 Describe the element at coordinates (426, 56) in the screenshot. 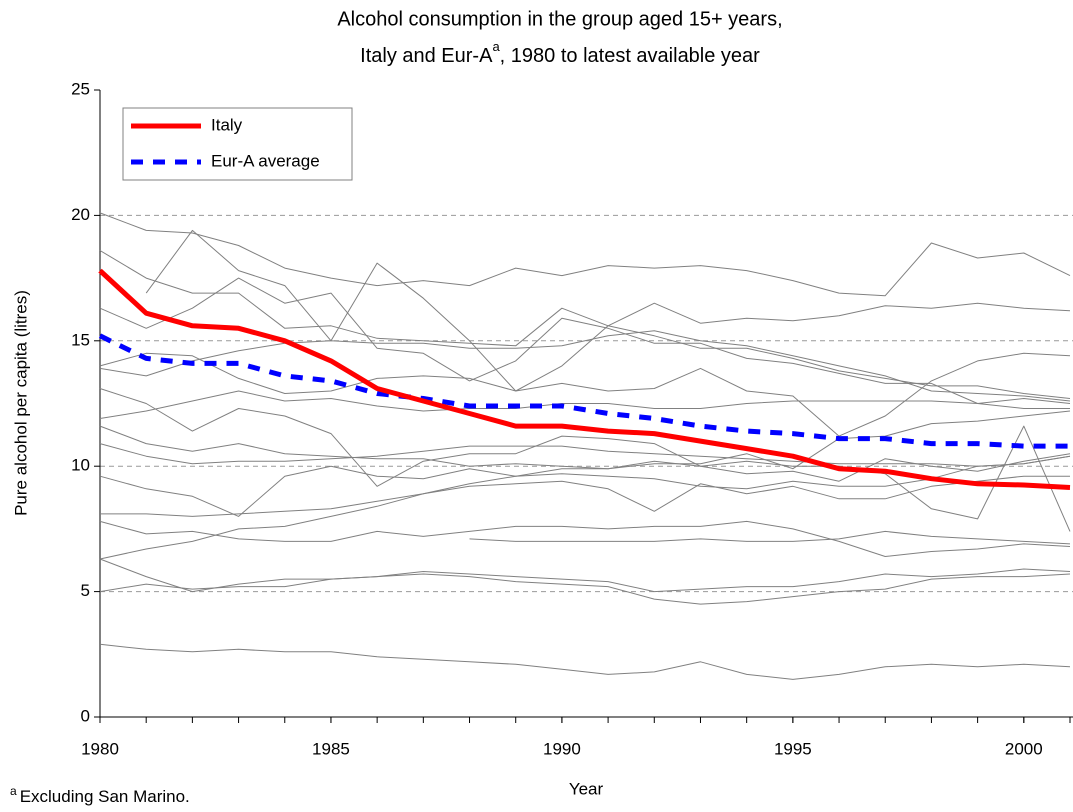

I see `title-text: Italy and Eur-A` at that location.